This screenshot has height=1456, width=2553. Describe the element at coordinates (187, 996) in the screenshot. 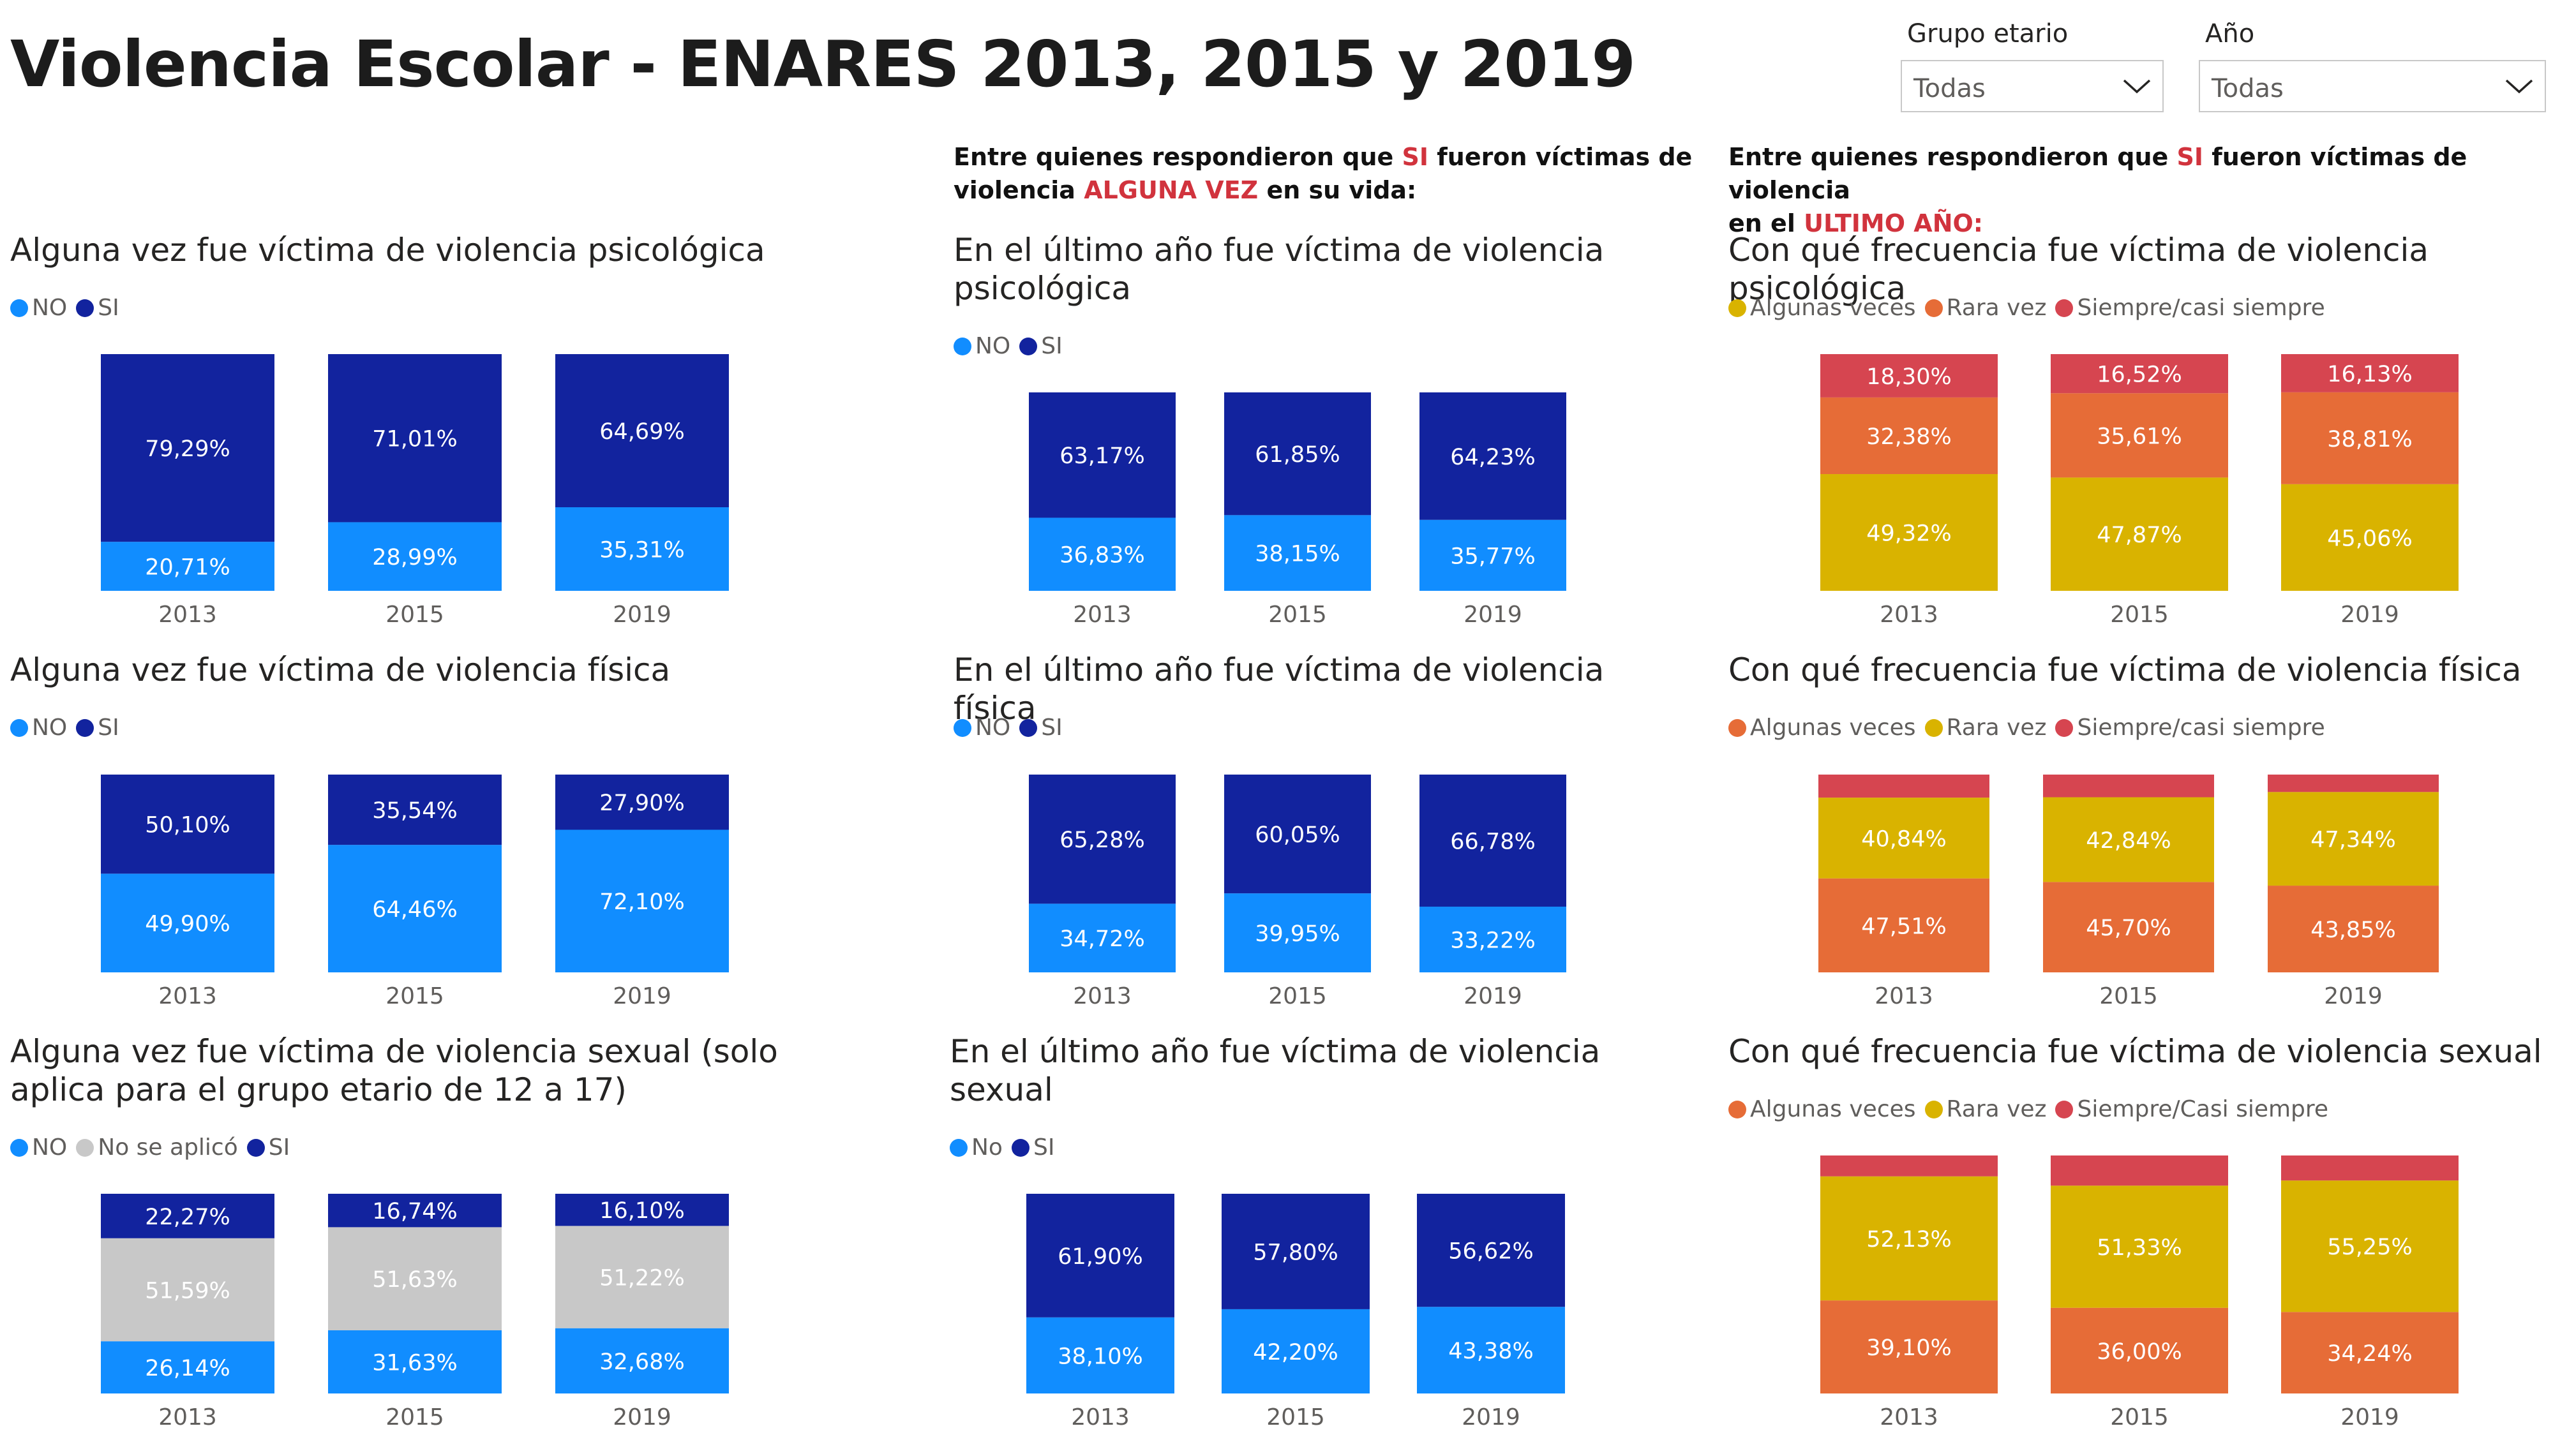

I see `x-tick-label: 2013` at that location.